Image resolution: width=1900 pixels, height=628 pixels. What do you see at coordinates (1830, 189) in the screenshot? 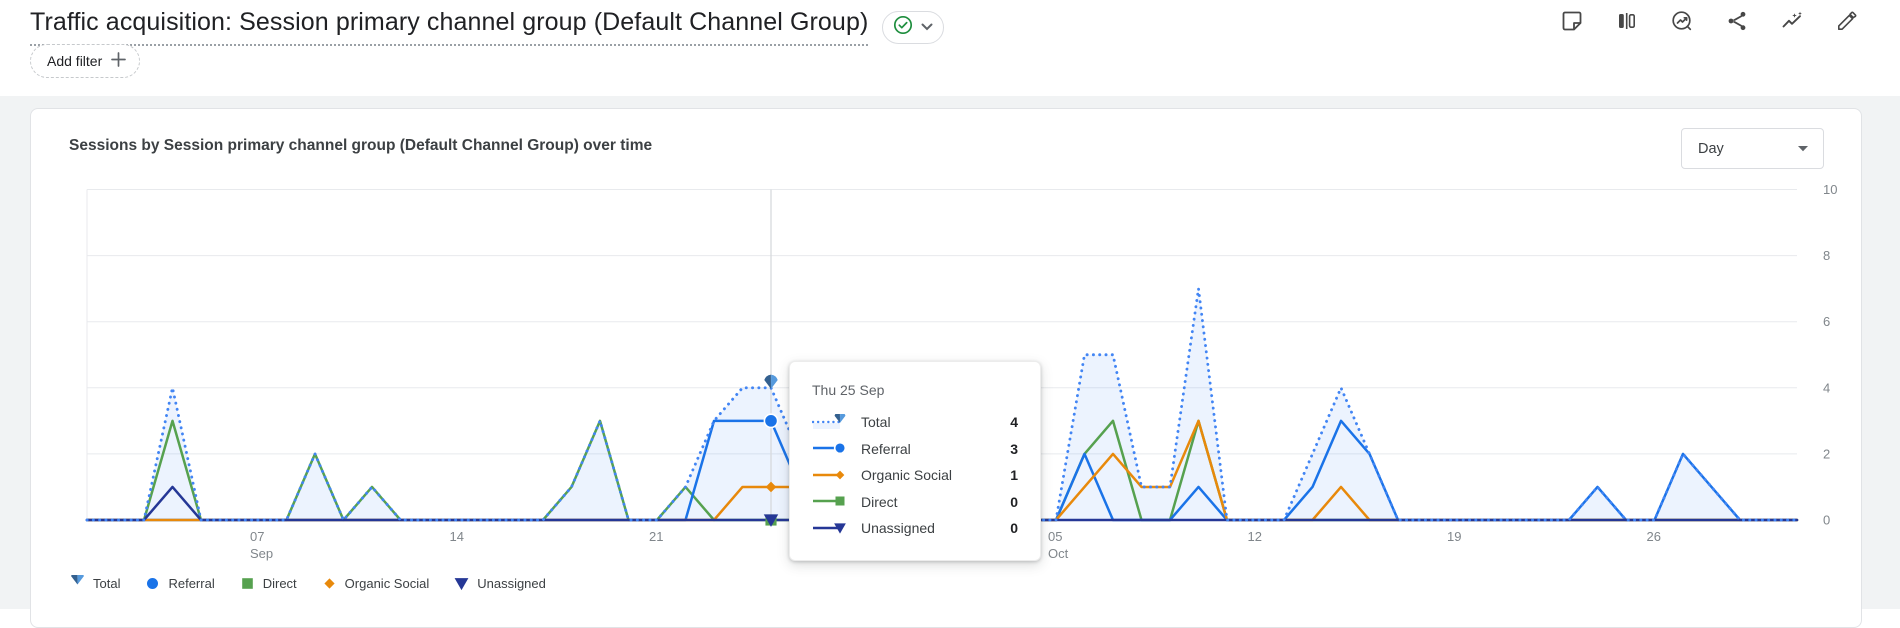
I see `svg-text: 10` at bounding box center [1830, 189].